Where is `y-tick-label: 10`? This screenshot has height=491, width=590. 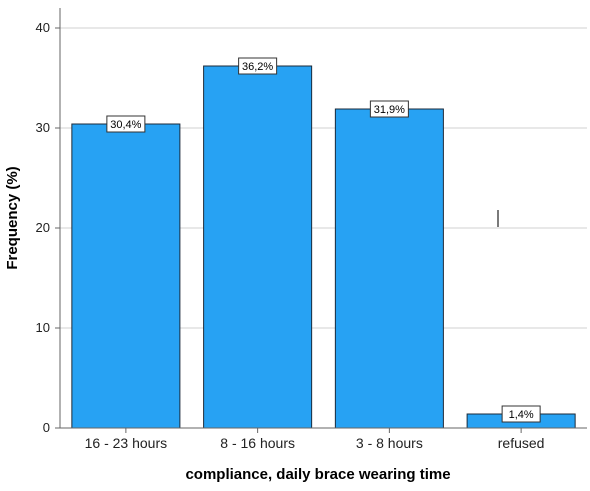 y-tick-label: 10 is located at coordinates (43, 327).